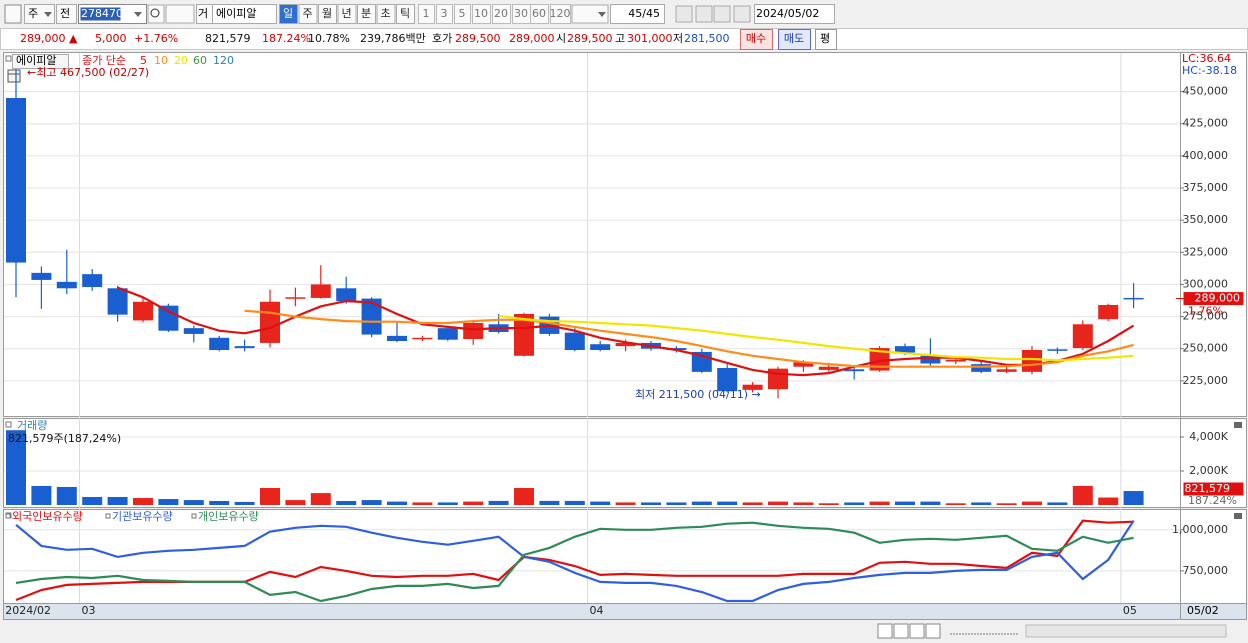 Image resolution: width=1248 pixels, height=643 pixels. Describe the element at coordinates (1206, 187) in the screenshot. I see `y-tick-label: 375,000` at that location.